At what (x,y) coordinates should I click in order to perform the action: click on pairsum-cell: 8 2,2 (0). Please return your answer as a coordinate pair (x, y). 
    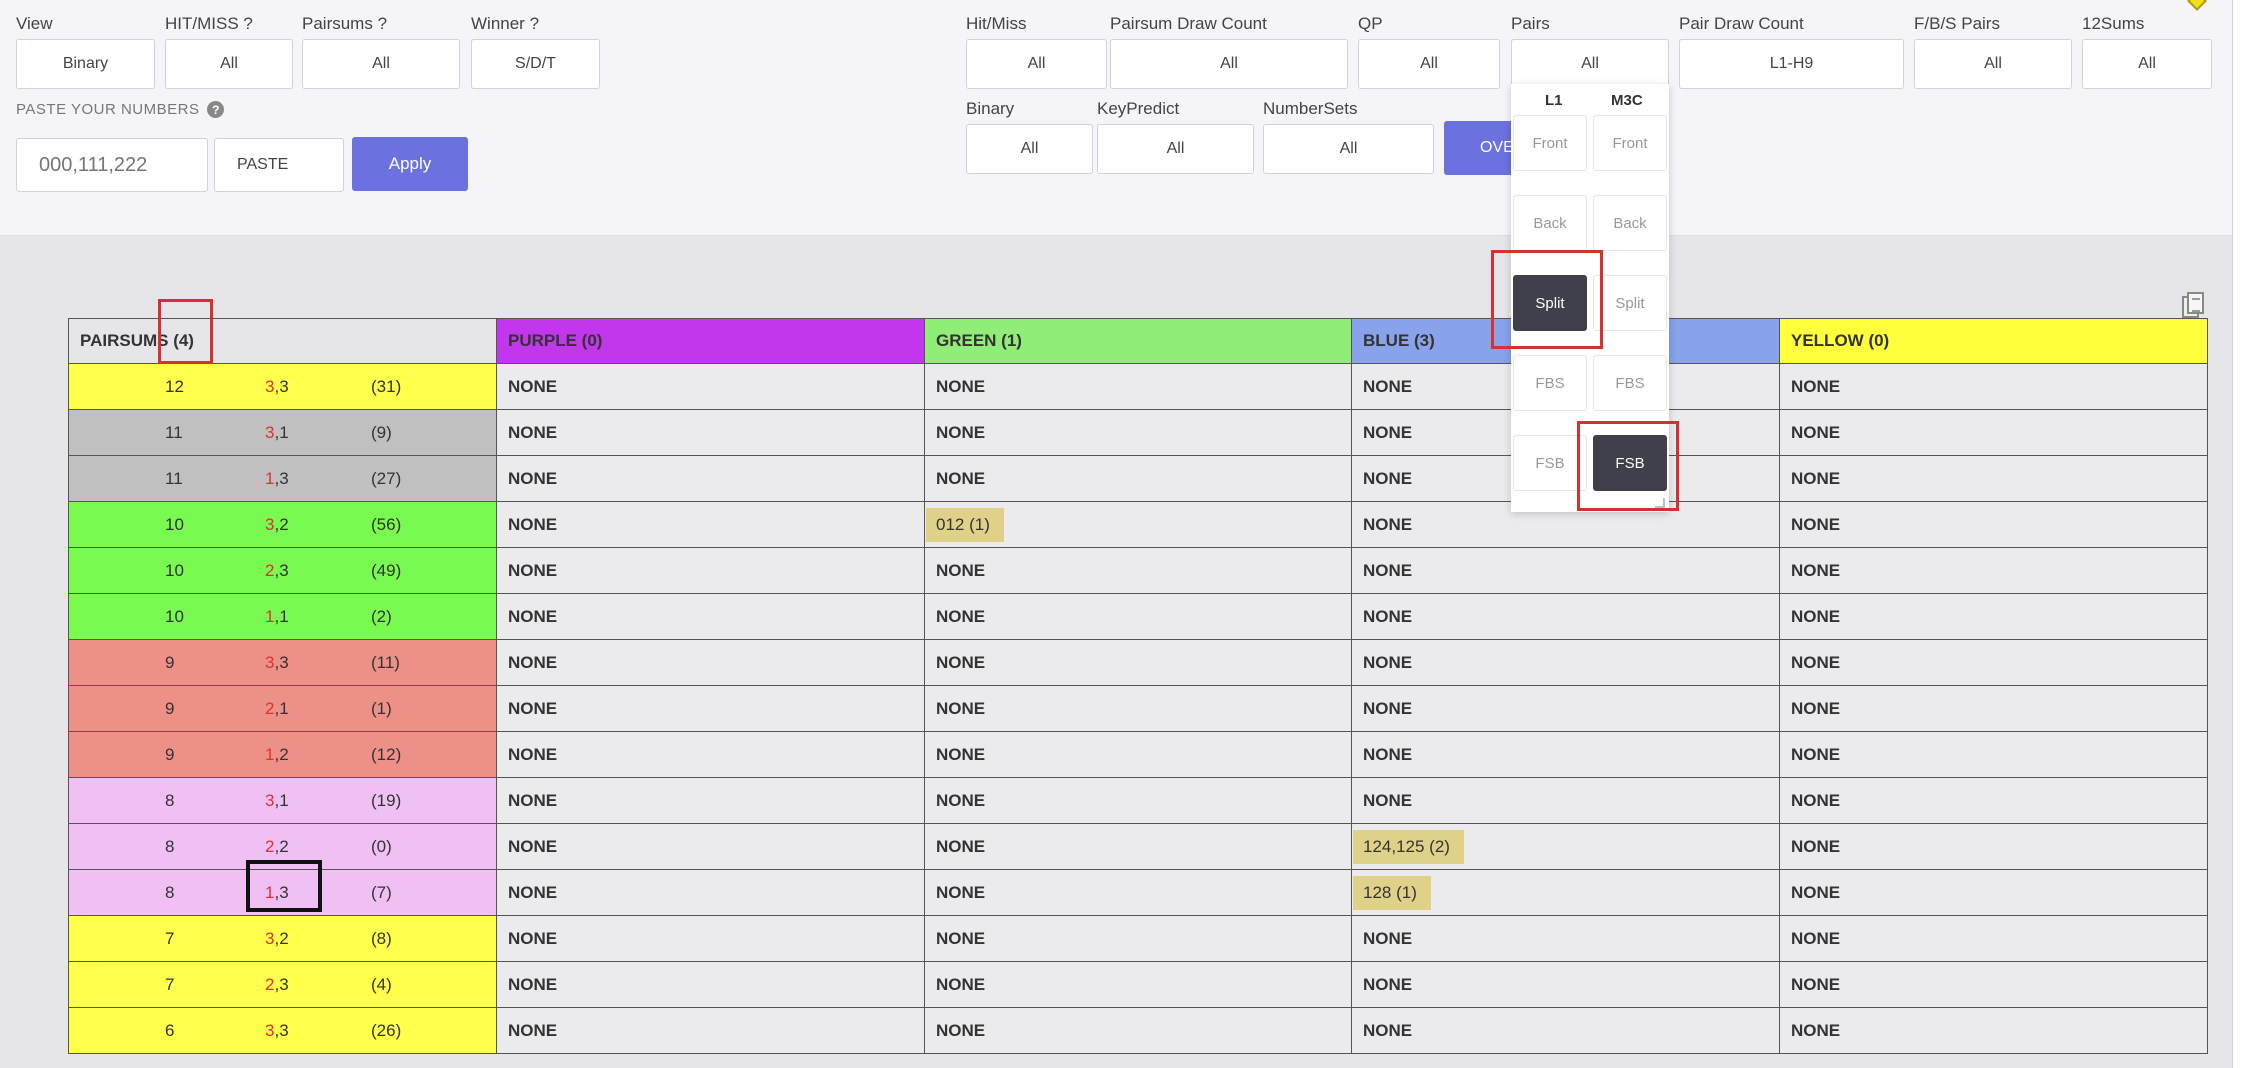
    Looking at the image, I should click on (282, 846).